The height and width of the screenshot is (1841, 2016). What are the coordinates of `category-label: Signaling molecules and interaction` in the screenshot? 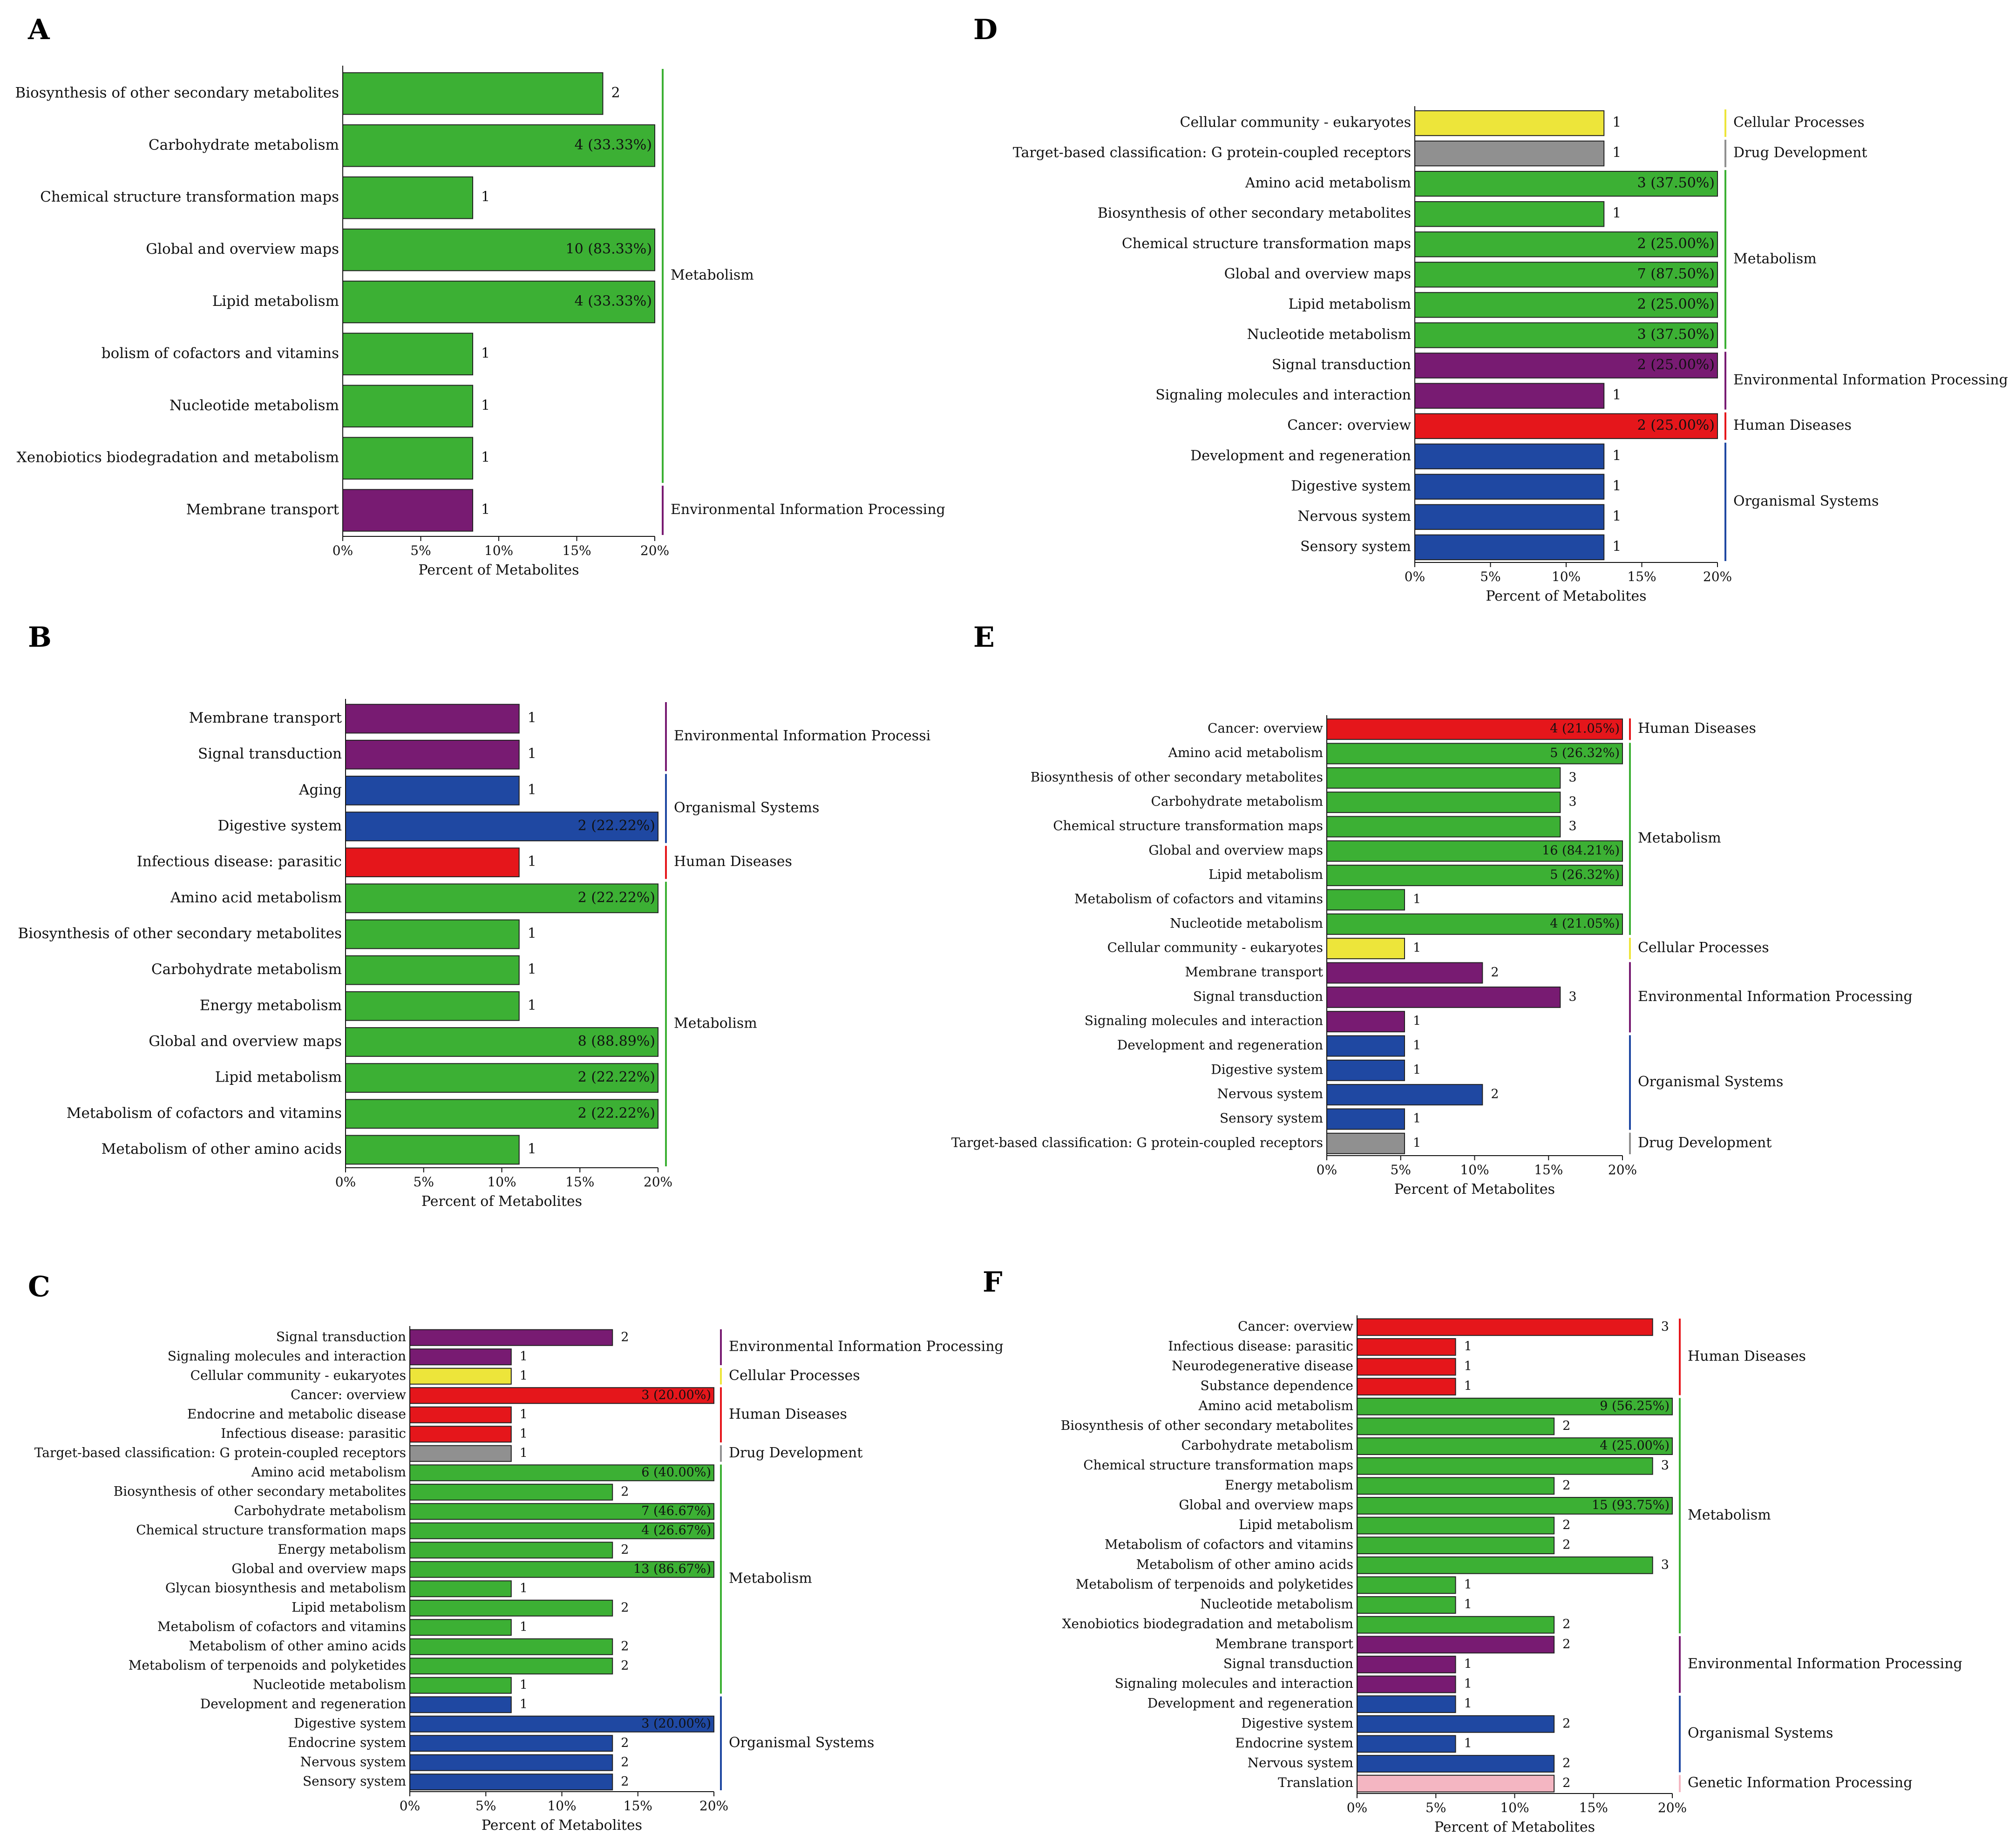 It's located at (1234, 1684).